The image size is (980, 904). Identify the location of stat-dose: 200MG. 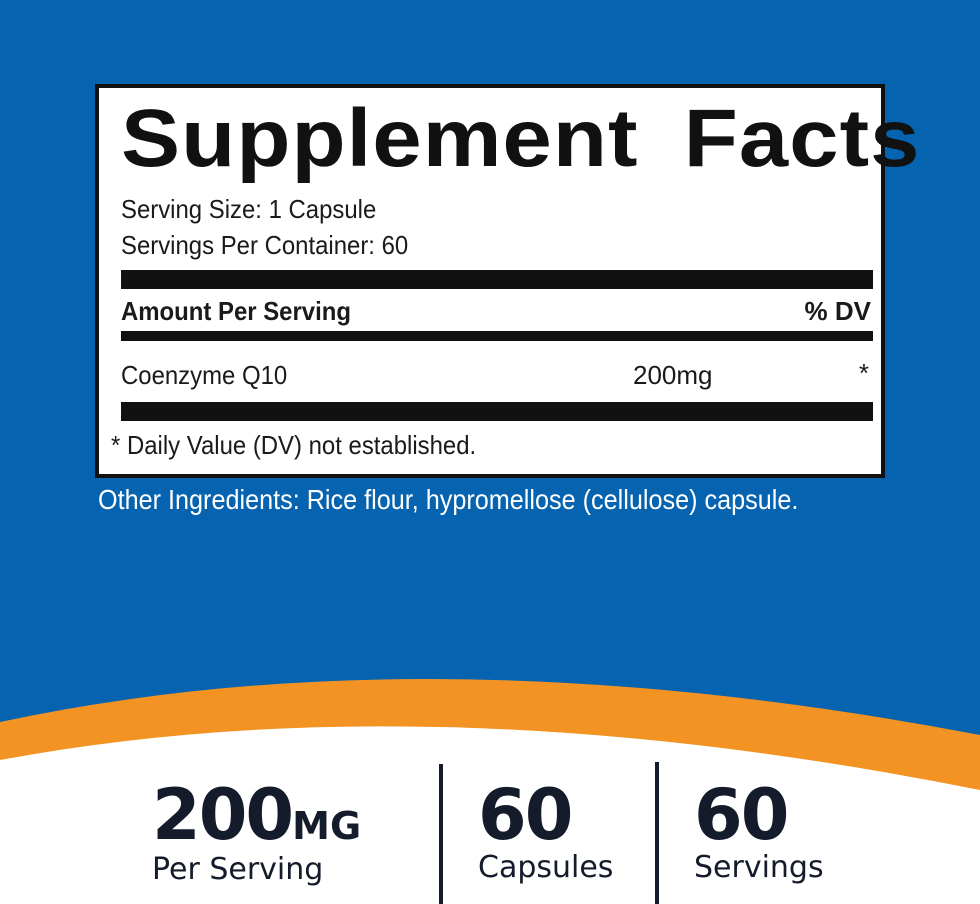
(256, 815).